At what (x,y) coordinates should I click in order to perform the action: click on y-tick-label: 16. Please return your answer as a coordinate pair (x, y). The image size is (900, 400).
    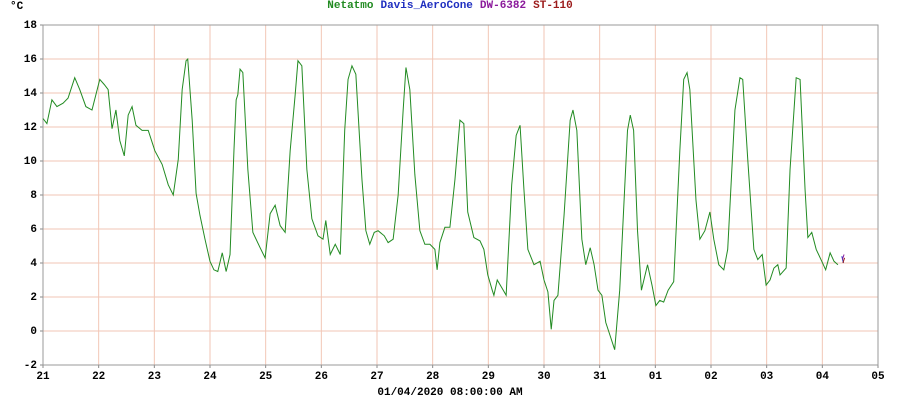
    Looking at the image, I should click on (30, 60).